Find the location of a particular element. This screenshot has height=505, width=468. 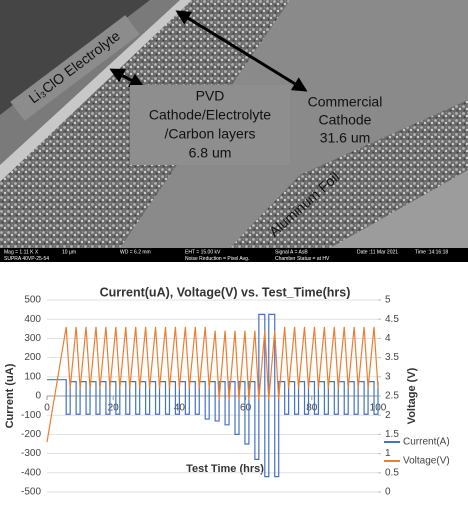

y2-tick-label: 1 is located at coordinates (388, 453).